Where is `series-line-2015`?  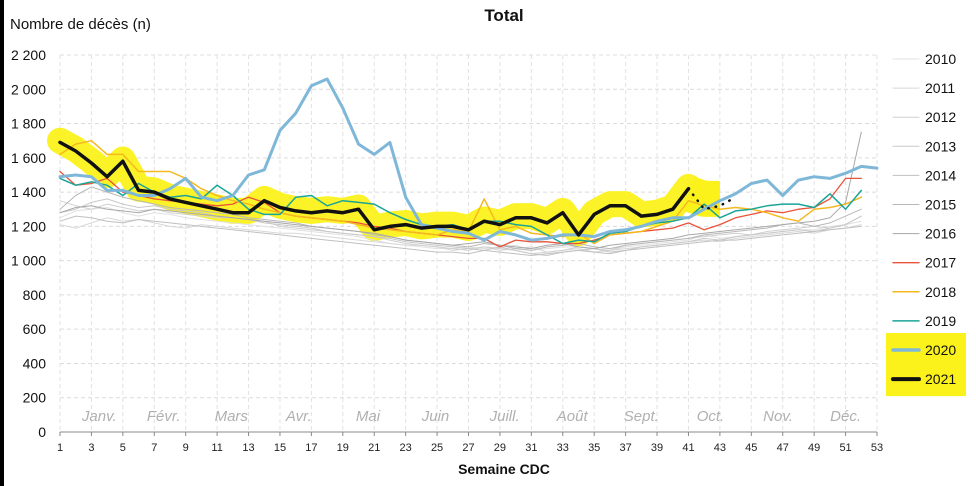 series-line-2015 is located at coordinates (460, 218).